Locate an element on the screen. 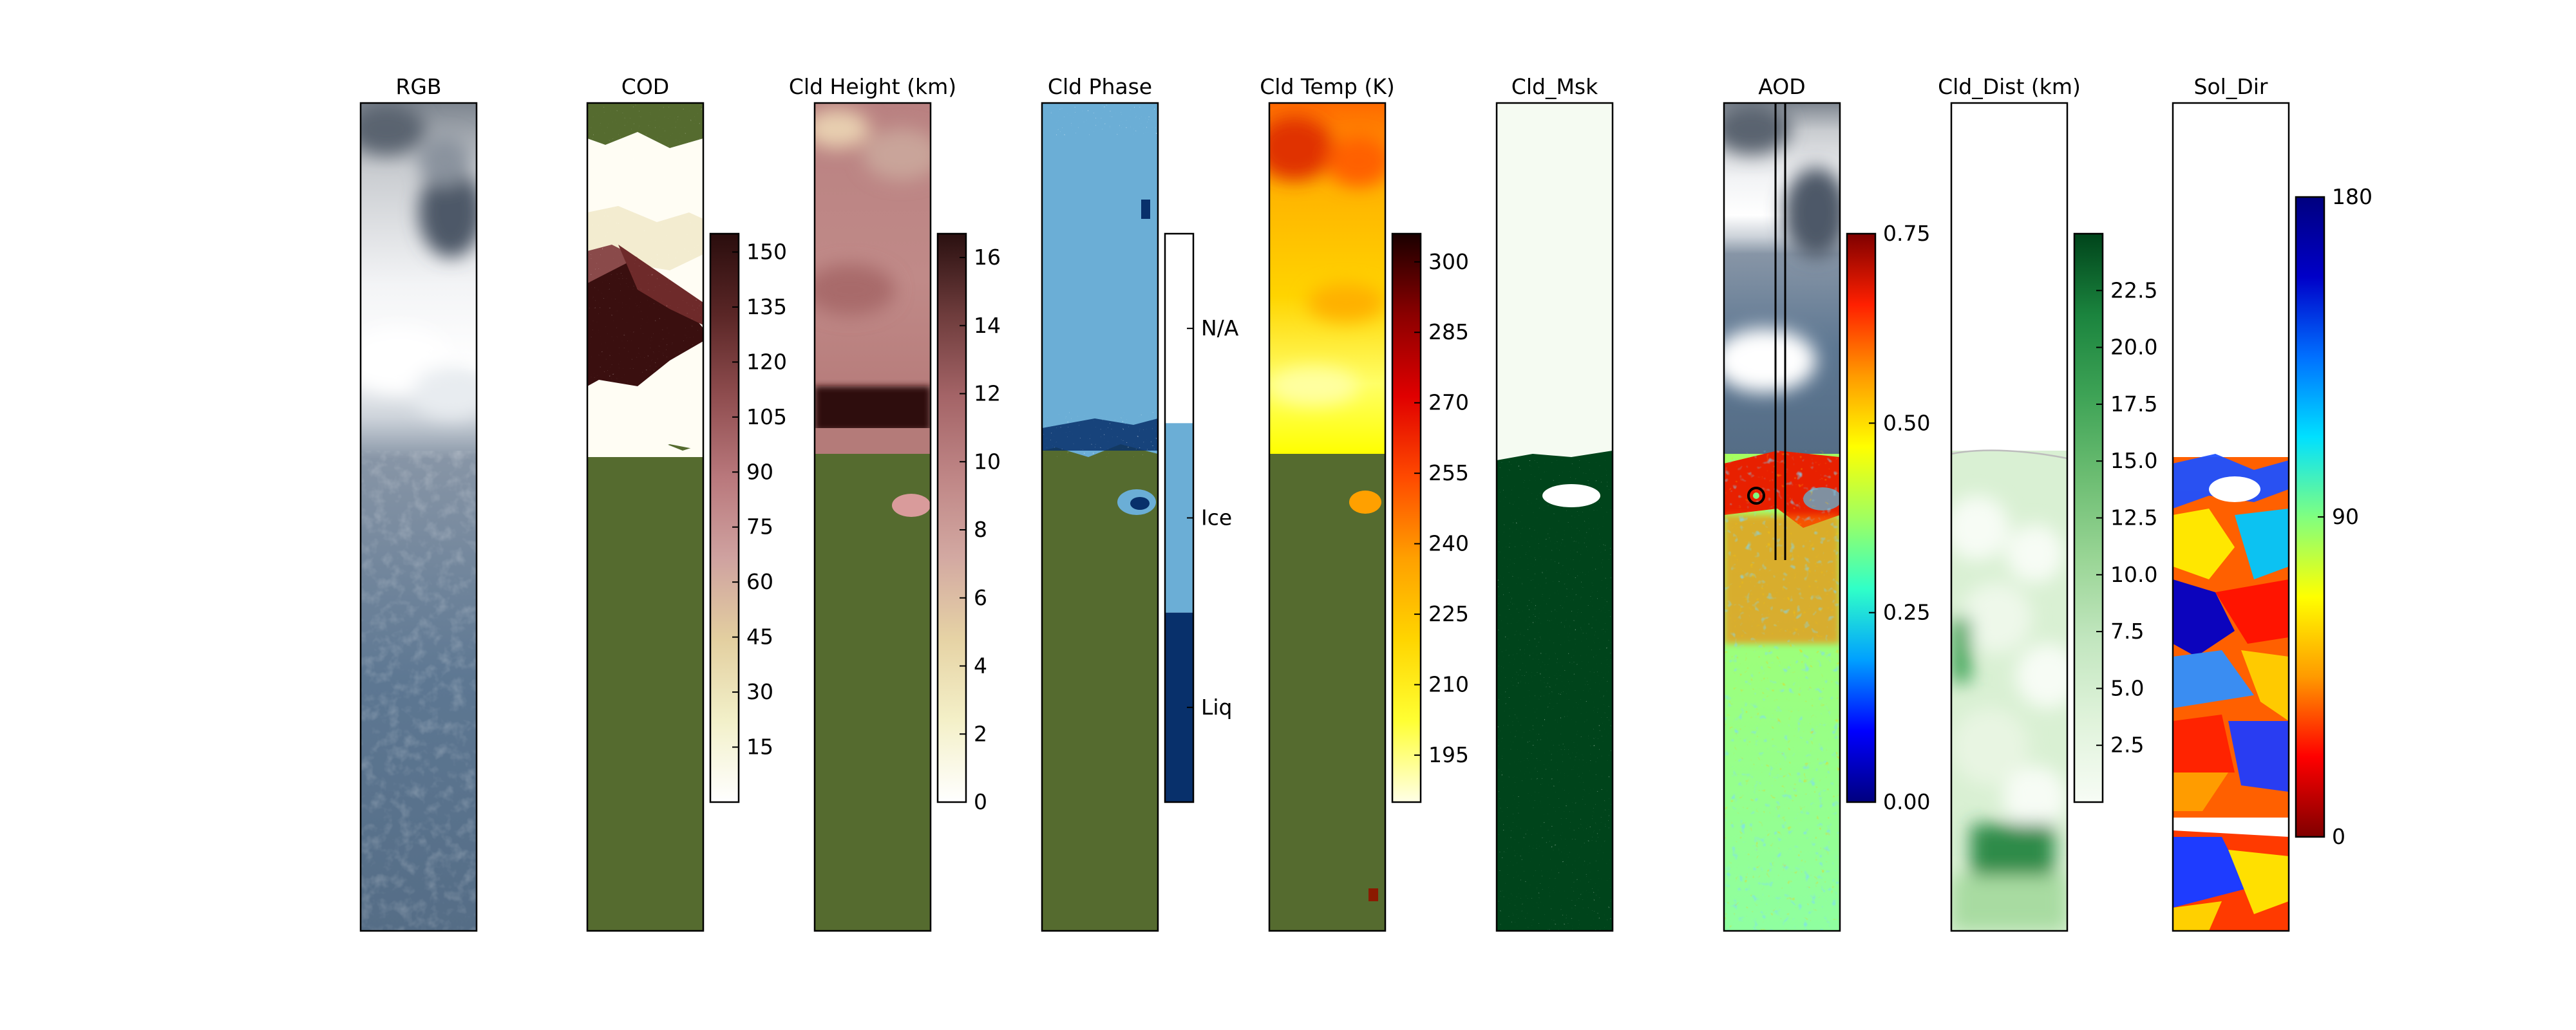 The height and width of the screenshot is (1030, 2576). colorbar-height-tick-label: 4 is located at coordinates (980, 666).